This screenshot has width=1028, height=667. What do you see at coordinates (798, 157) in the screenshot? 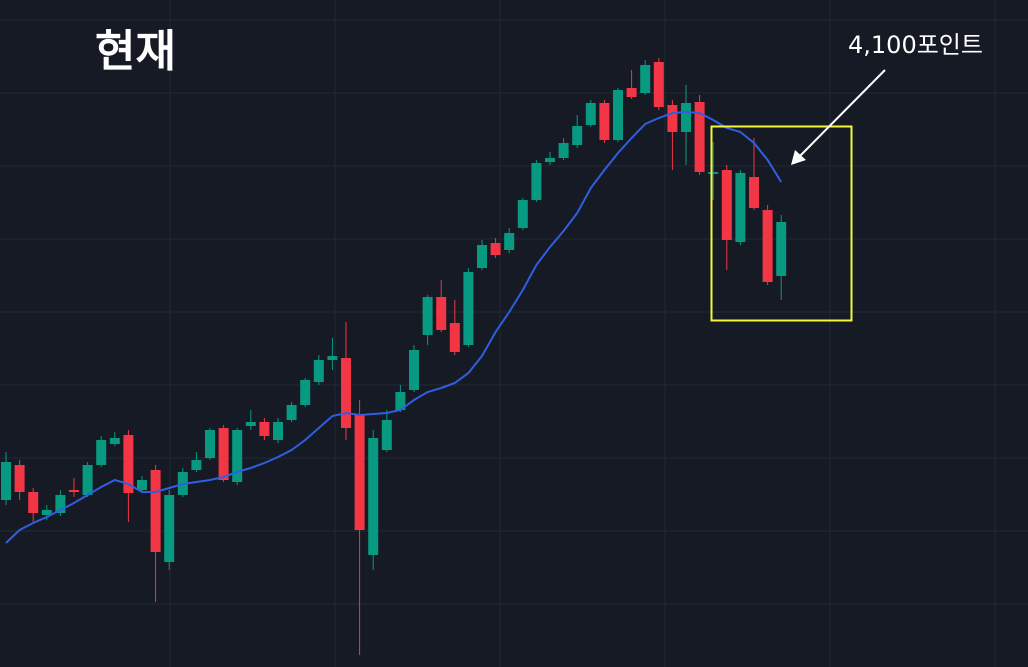
I see `arrow-head` at bounding box center [798, 157].